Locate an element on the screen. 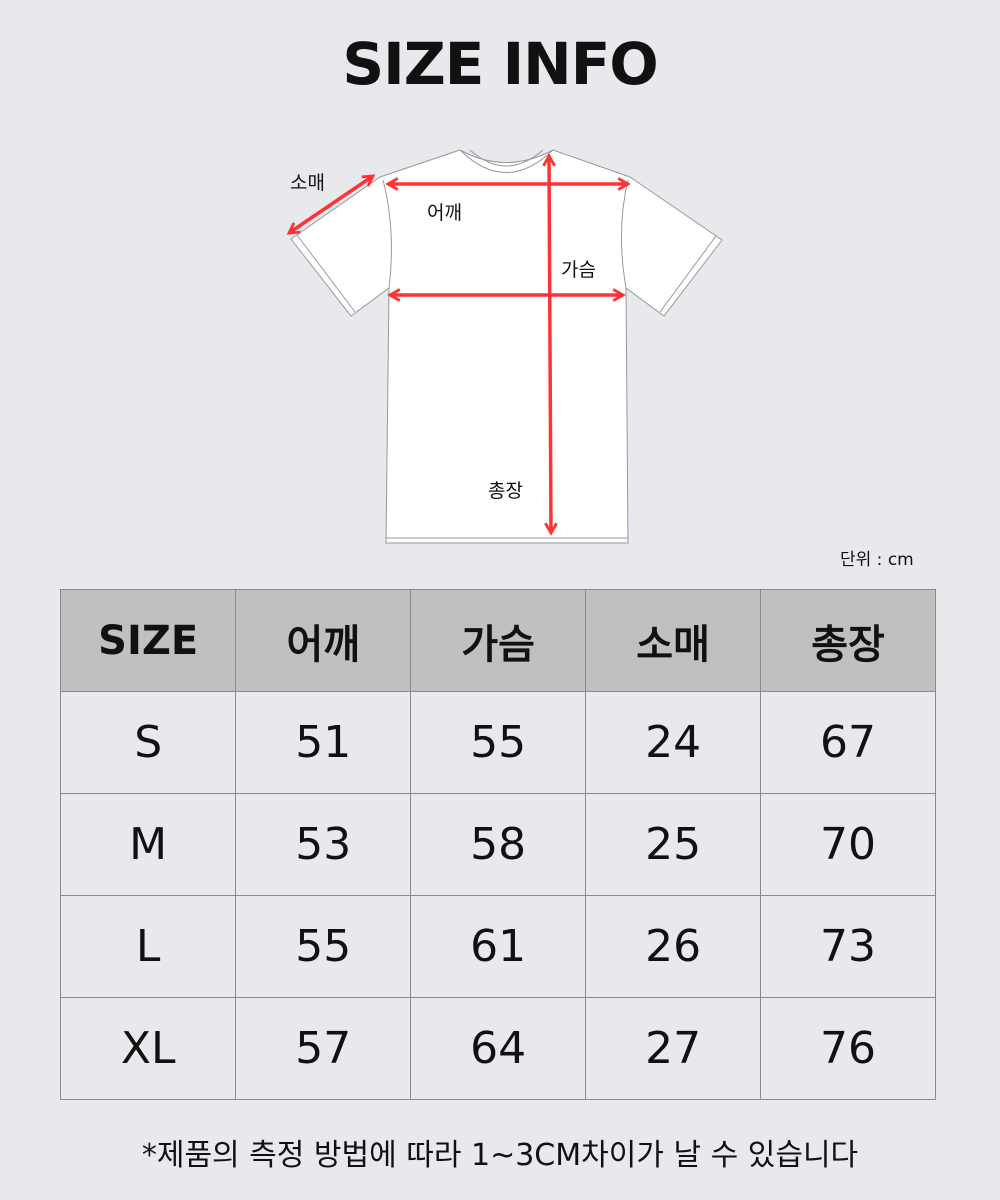 The height and width of the screenshot is (1200, 1000). cell: 64 is located at coordinates (498, 1048).